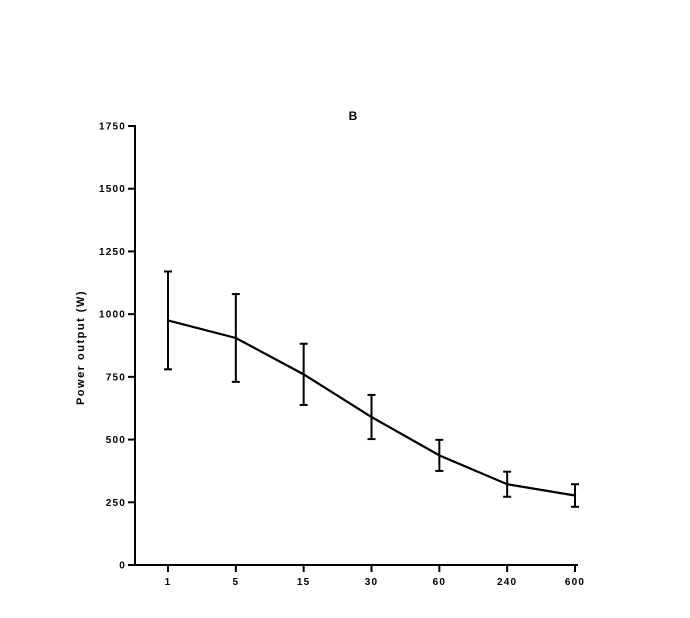 This screenshot has width=690, height=618. I want to click on y-tick-label: 500, so click(116, 440).